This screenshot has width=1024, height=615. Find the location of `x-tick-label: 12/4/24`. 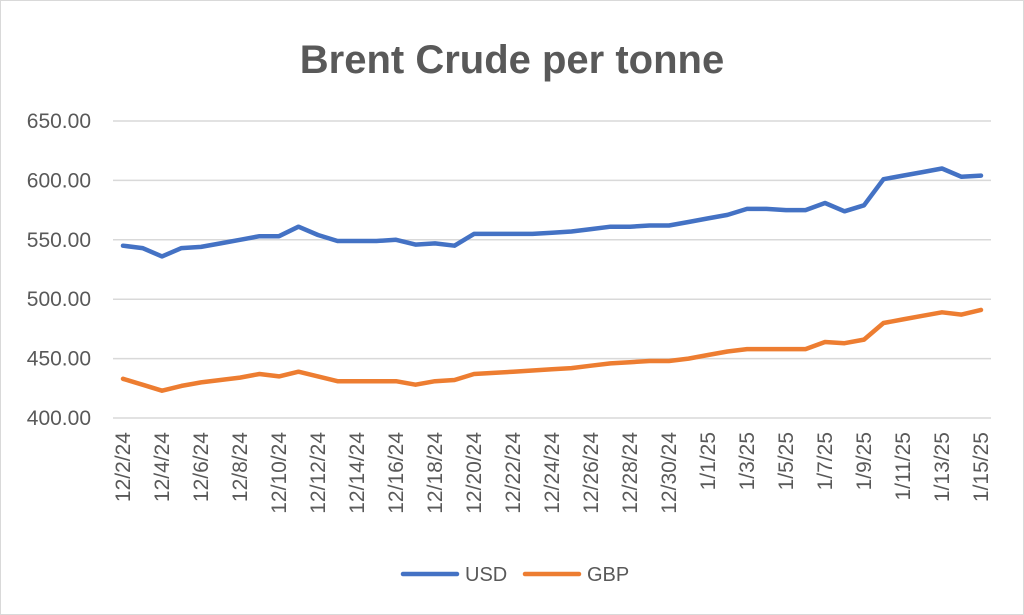

x-tick-label: 12/4/24 is located at coordinates (162, 467).